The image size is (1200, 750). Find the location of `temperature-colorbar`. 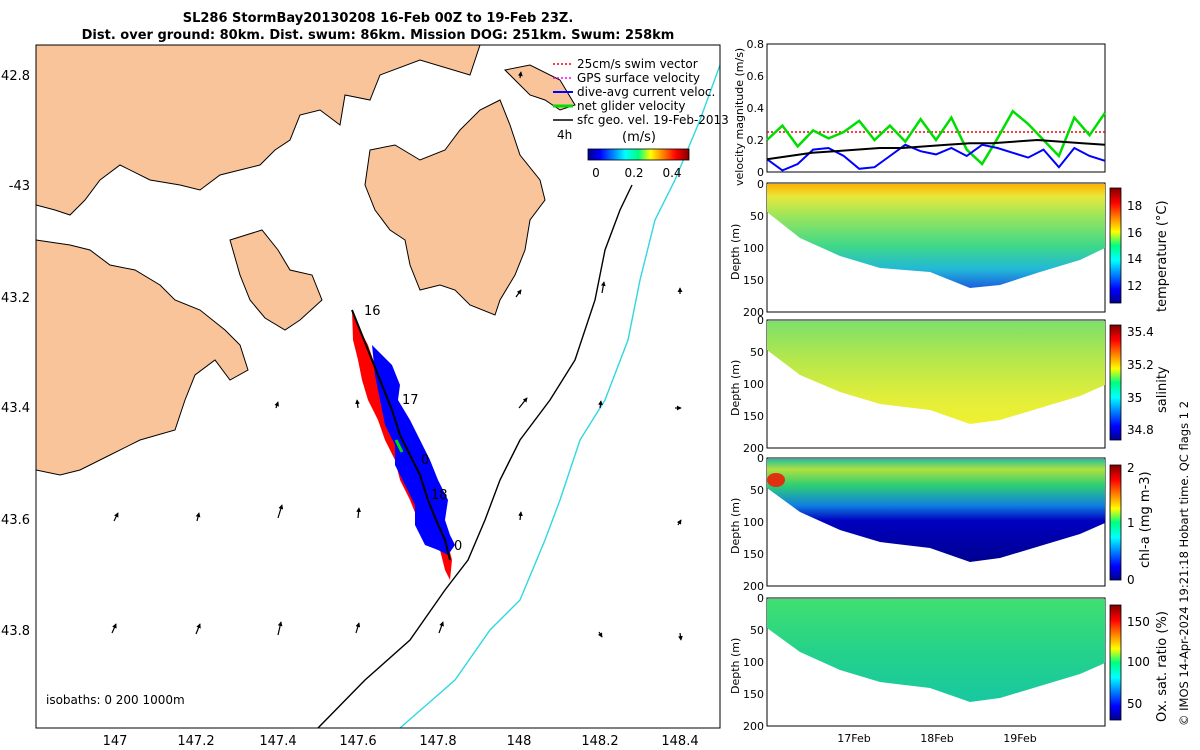

temperature-colorbar is located at coordinates (1115, 245).